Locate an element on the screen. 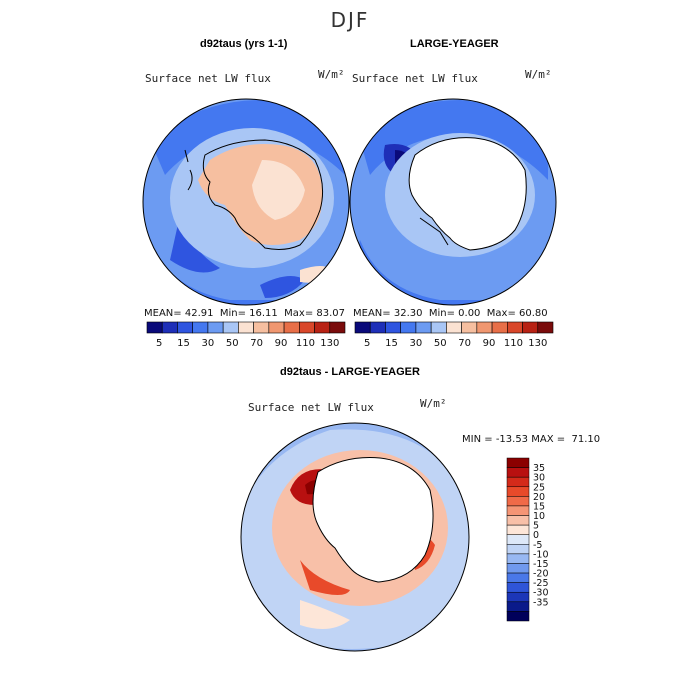 This screenshot has width=700, height=700. panel2-colorbar-tick-label: 110 is located at coordinates (513, 343).